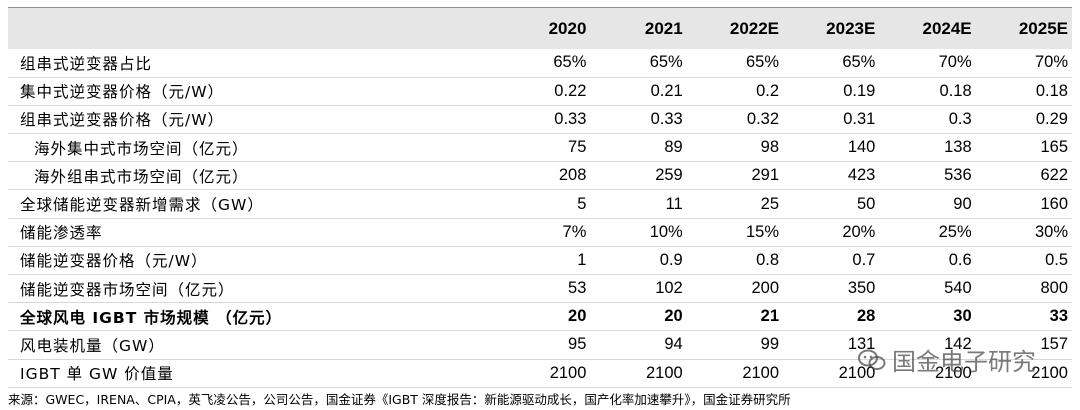 The image size is (1080, 410). Describe the element at coordinates (861, 344) in the screenshot. I see `value-cell: 131` at that location.